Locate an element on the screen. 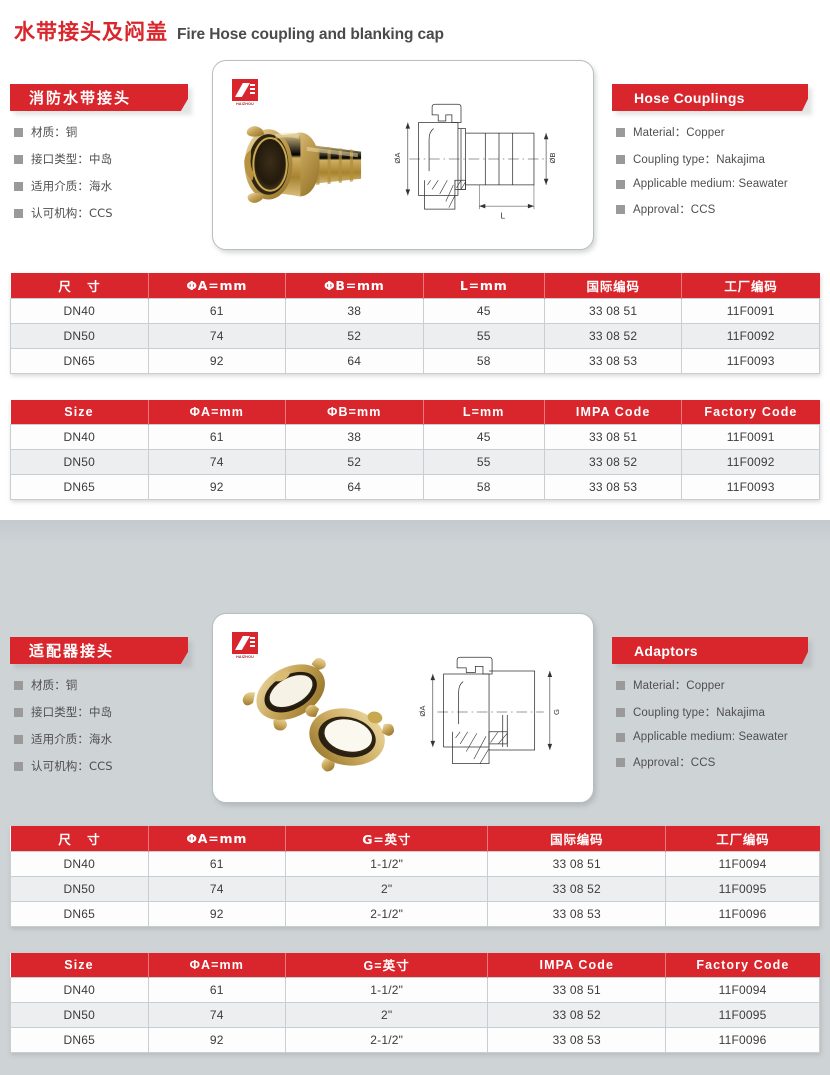  cell: 11F0096 is located at coordinates (742, 913).